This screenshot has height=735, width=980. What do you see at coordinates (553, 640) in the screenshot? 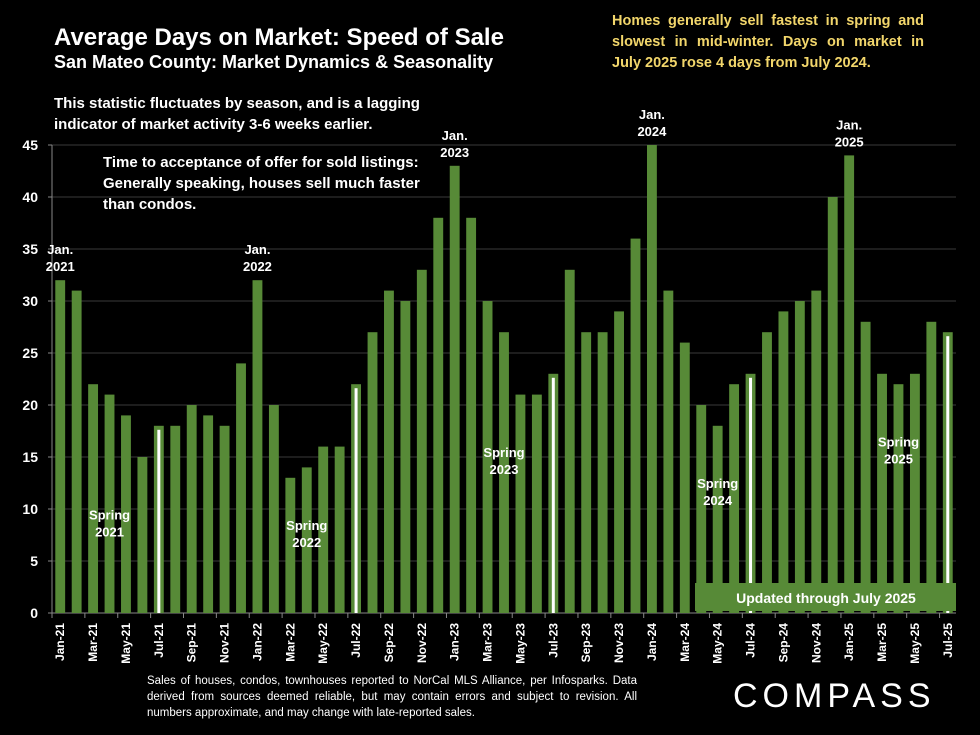
I see `x-tick-label: Jul-23` at bounding box center [553, 640].